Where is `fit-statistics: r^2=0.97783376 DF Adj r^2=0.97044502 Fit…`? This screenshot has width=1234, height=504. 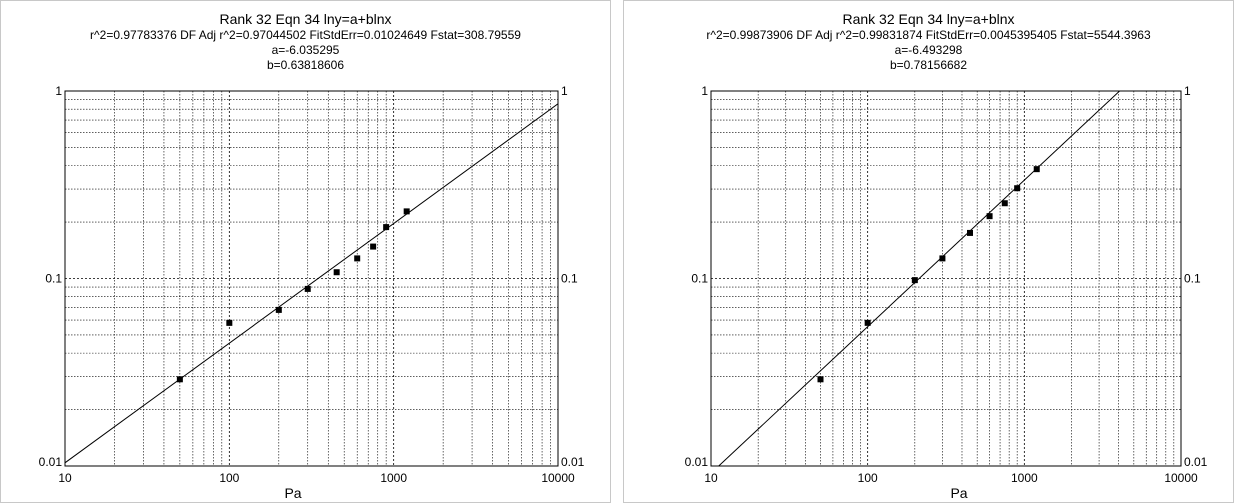 fit-statistics: r^2=0.97783376 DF Adj r^2=0.97044502 Fit… is located at coordinates (305, 35).